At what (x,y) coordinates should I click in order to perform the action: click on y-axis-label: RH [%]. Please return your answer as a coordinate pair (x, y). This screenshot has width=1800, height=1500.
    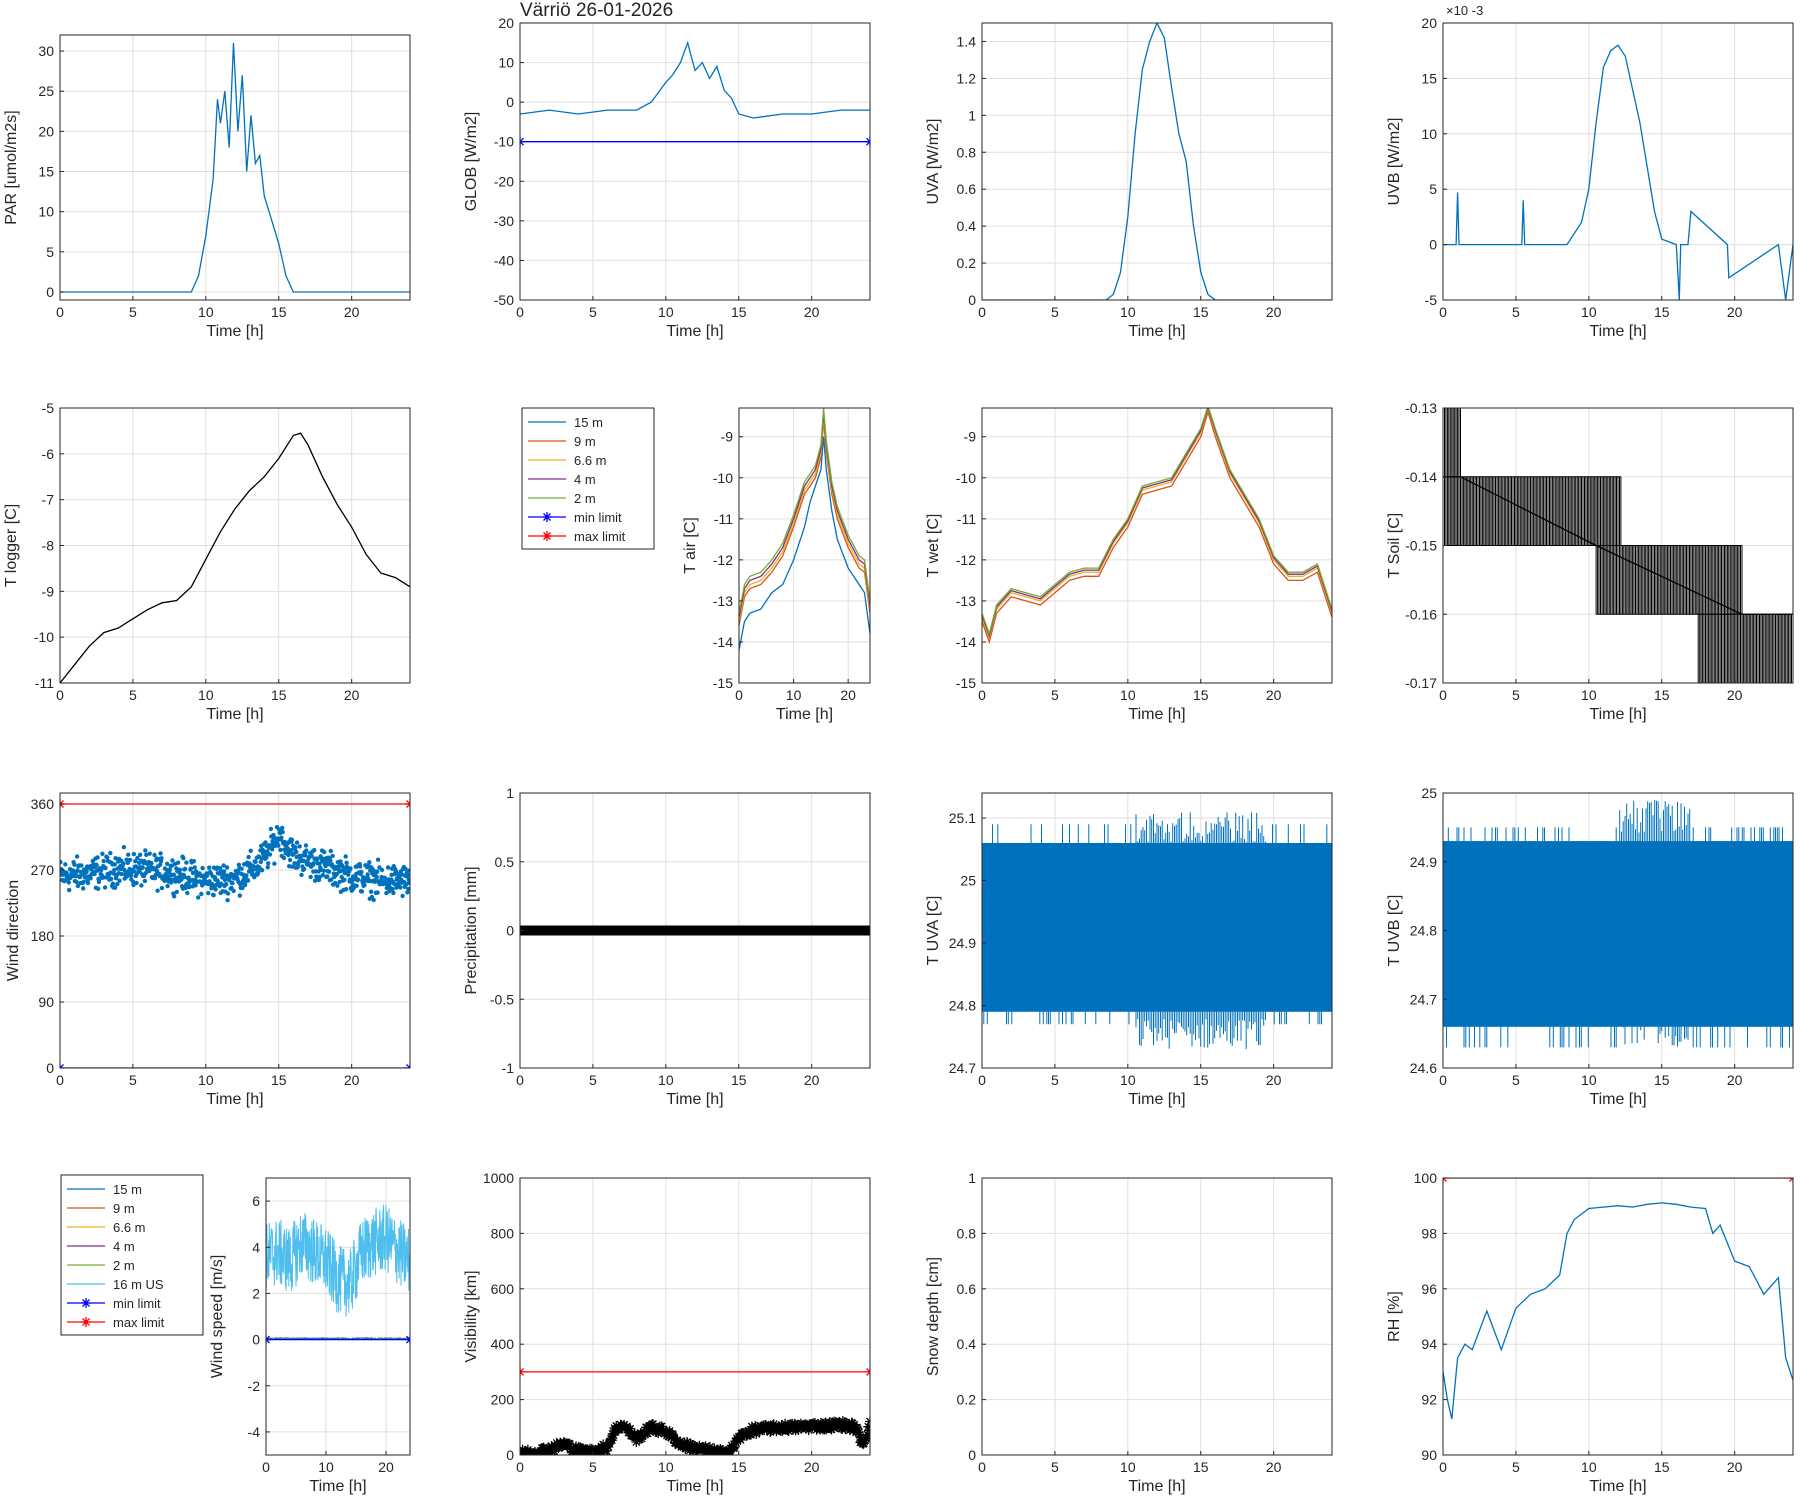
    Looking at the image, I should click on (1394, 1316).